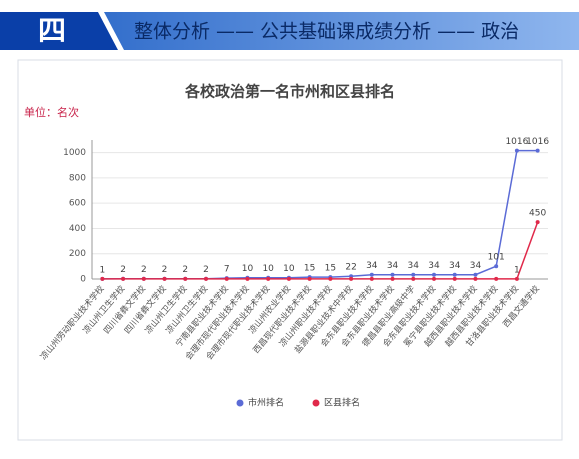  What do you see at coordinates (320, 250) in the screenshot?
I see `series-line` at bounding box center [320, 250].